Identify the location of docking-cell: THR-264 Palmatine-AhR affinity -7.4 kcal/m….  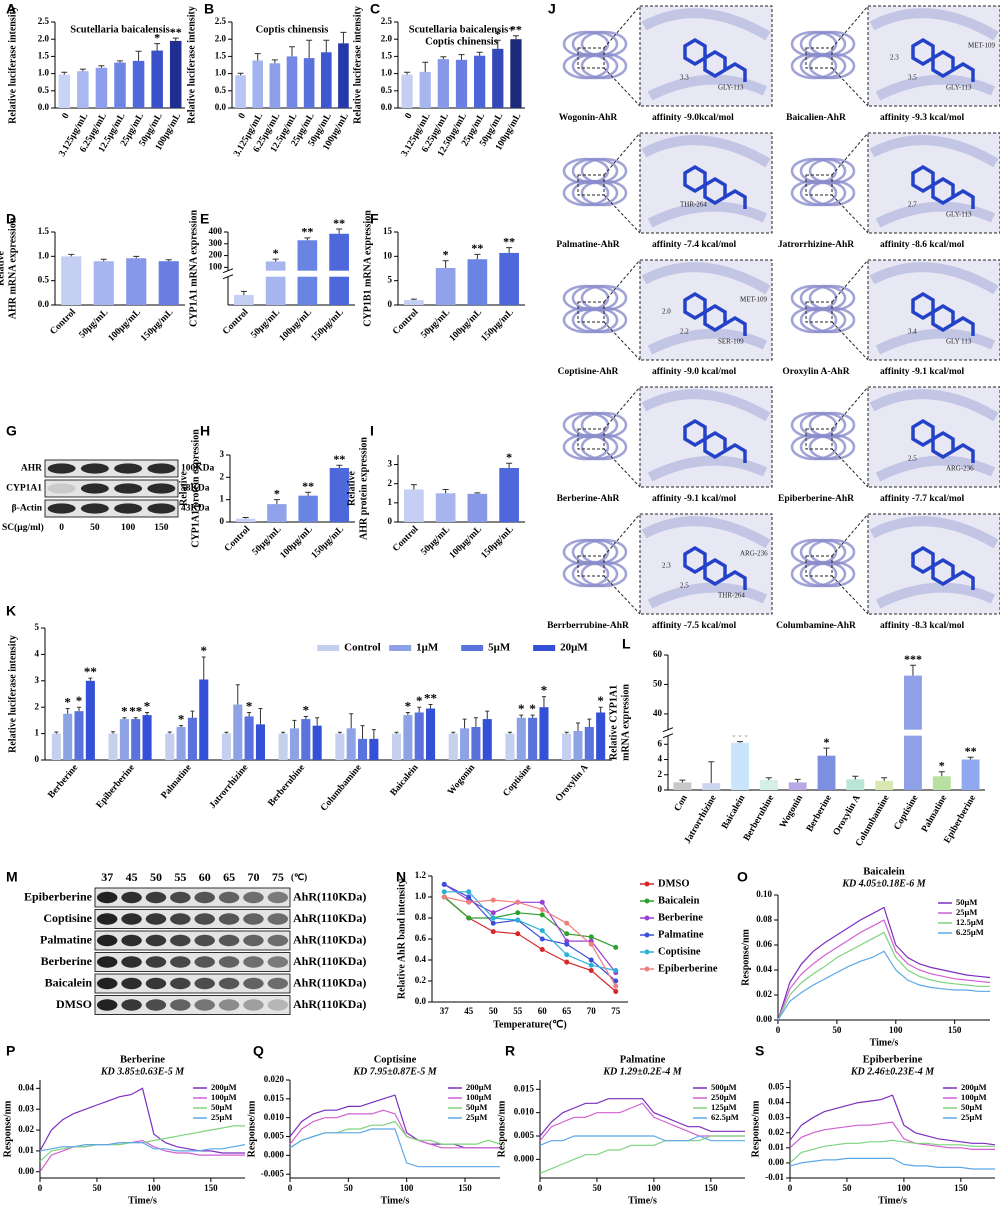
(664, 191).